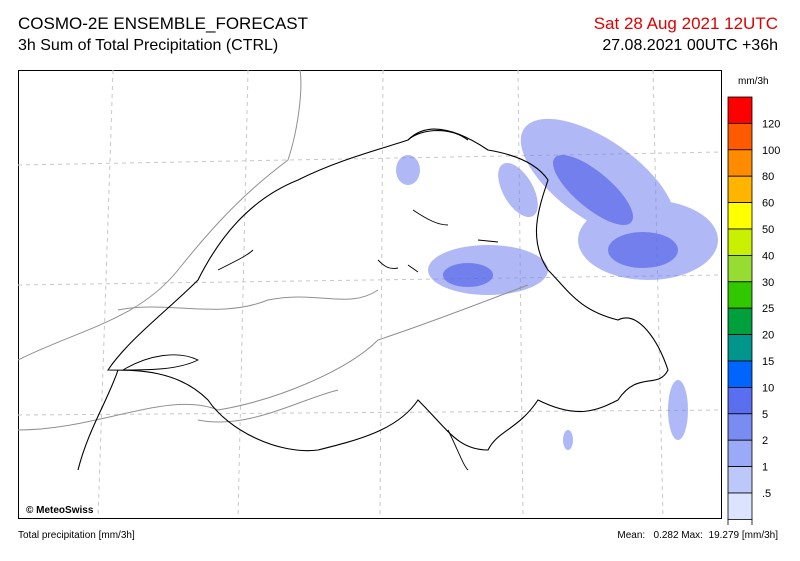 This screenshot has height=561, width=800. I want to click on precipitation-core, so click(560, 221).